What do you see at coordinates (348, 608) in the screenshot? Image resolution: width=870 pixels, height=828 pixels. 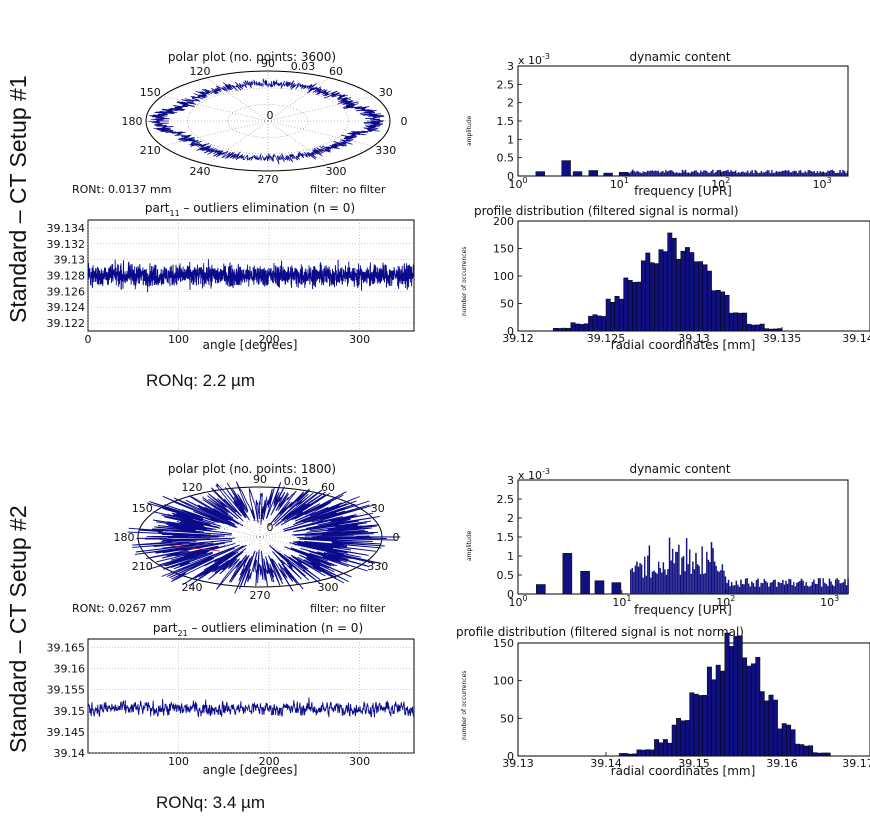 I see `polar-caption-filter: filter: no filter` at bounding box center [348, 608].